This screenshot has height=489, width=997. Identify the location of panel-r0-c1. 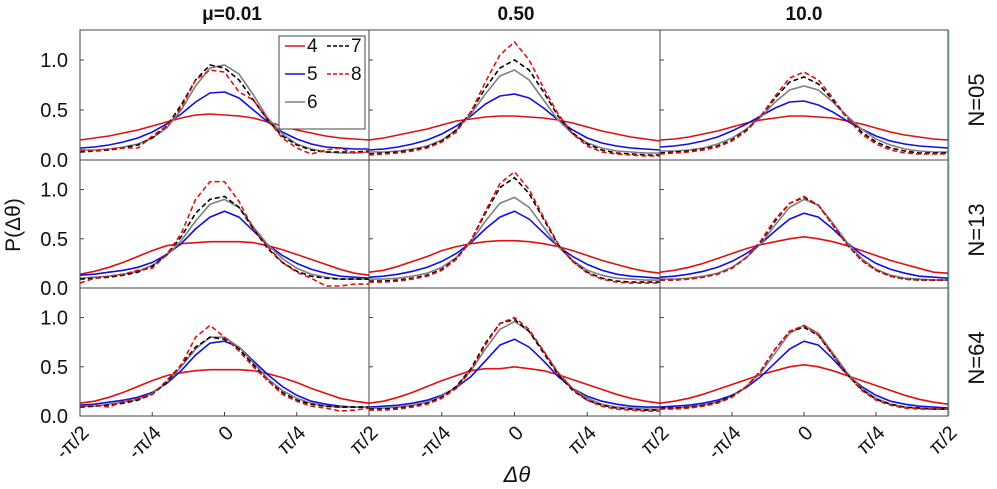
(514, 98).